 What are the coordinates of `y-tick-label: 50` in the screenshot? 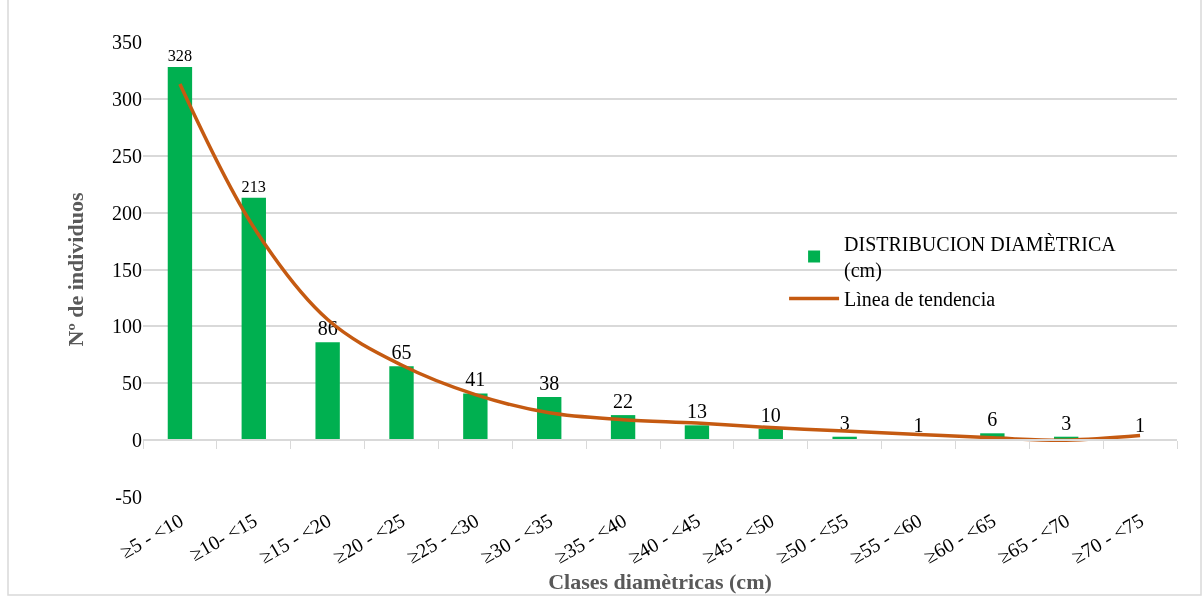 It's located at (132, 383).